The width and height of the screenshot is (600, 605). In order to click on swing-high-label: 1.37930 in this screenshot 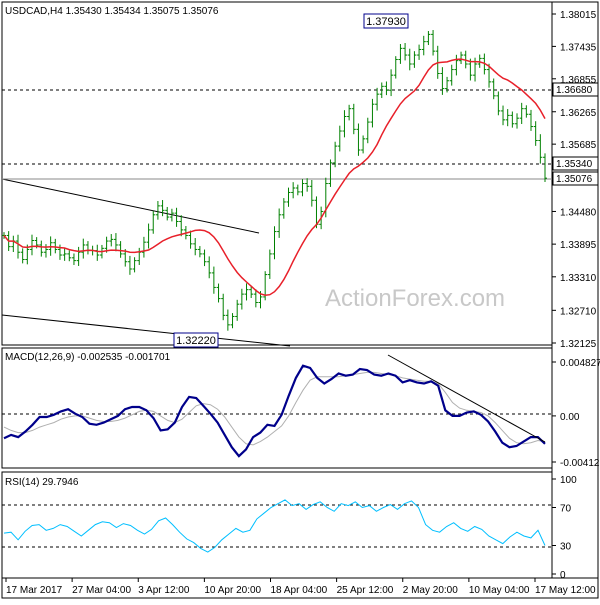, I will do `click(386, 21)`.